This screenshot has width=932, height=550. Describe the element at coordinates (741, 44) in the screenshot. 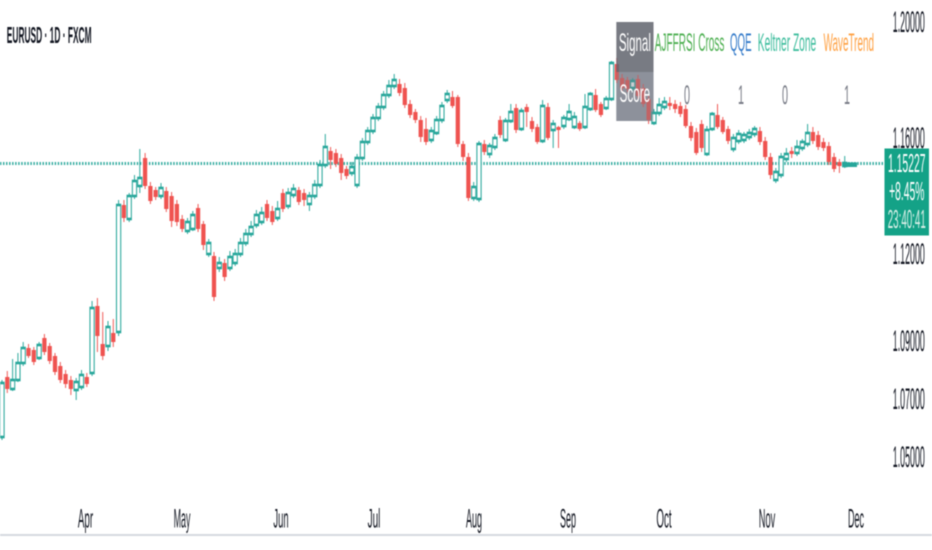

I see `svg-text: QQE` at that location.